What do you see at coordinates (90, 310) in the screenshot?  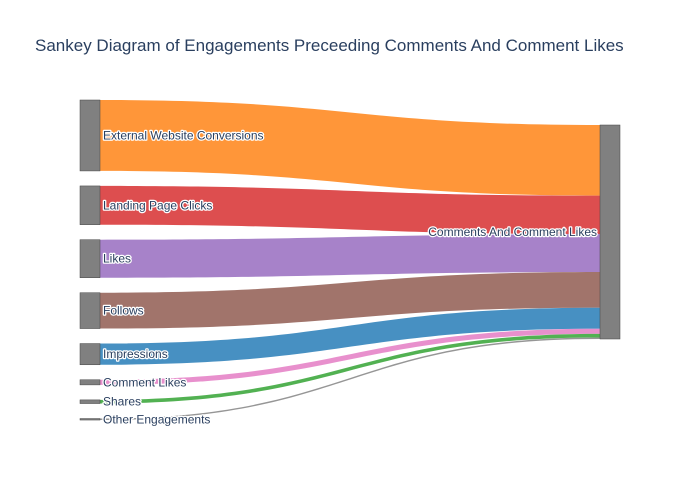 I see `sankey-node-follows` at bounding box center [90, 310].